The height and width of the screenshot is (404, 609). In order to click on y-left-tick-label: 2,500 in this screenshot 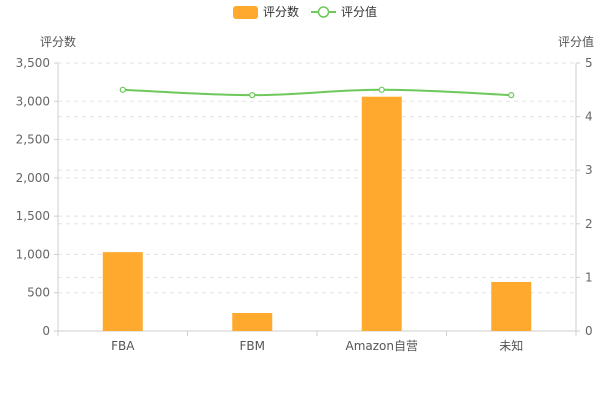, I will do `click(33, 140)`.